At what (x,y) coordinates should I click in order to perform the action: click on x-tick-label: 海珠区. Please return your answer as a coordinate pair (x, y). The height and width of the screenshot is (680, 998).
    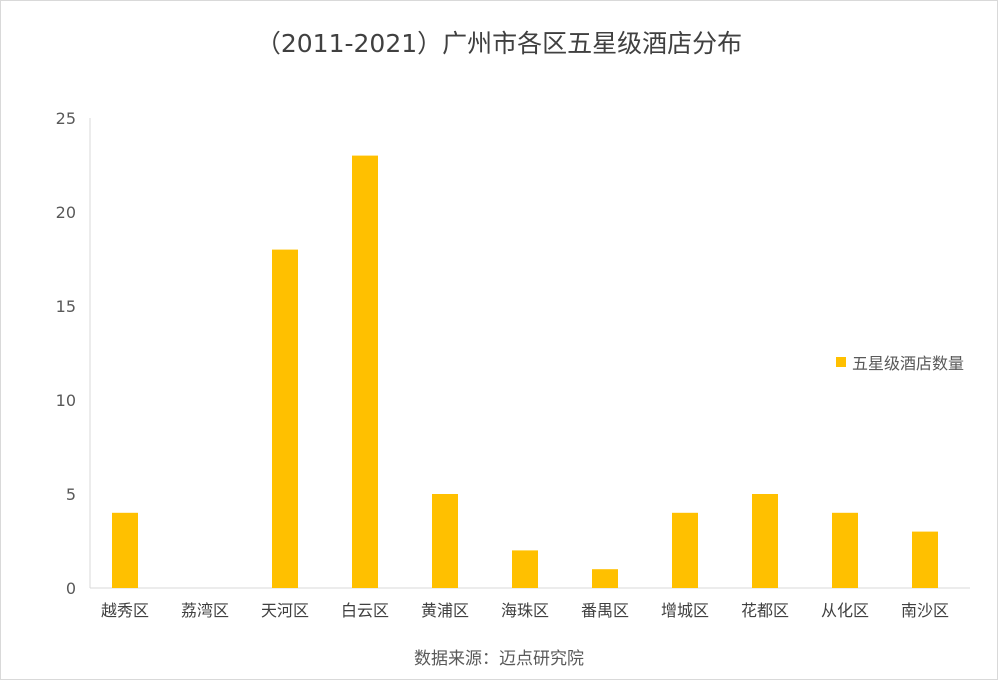
    Looking at the image, I should click on (525, 610).